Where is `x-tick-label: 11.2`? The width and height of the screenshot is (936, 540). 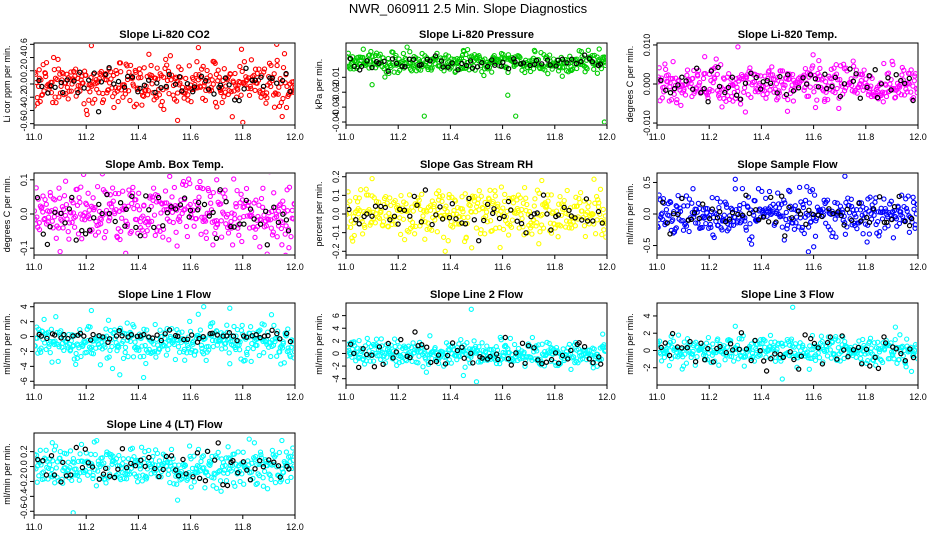 x-tick-label: 11.2 is located at coordinates (709, 267).